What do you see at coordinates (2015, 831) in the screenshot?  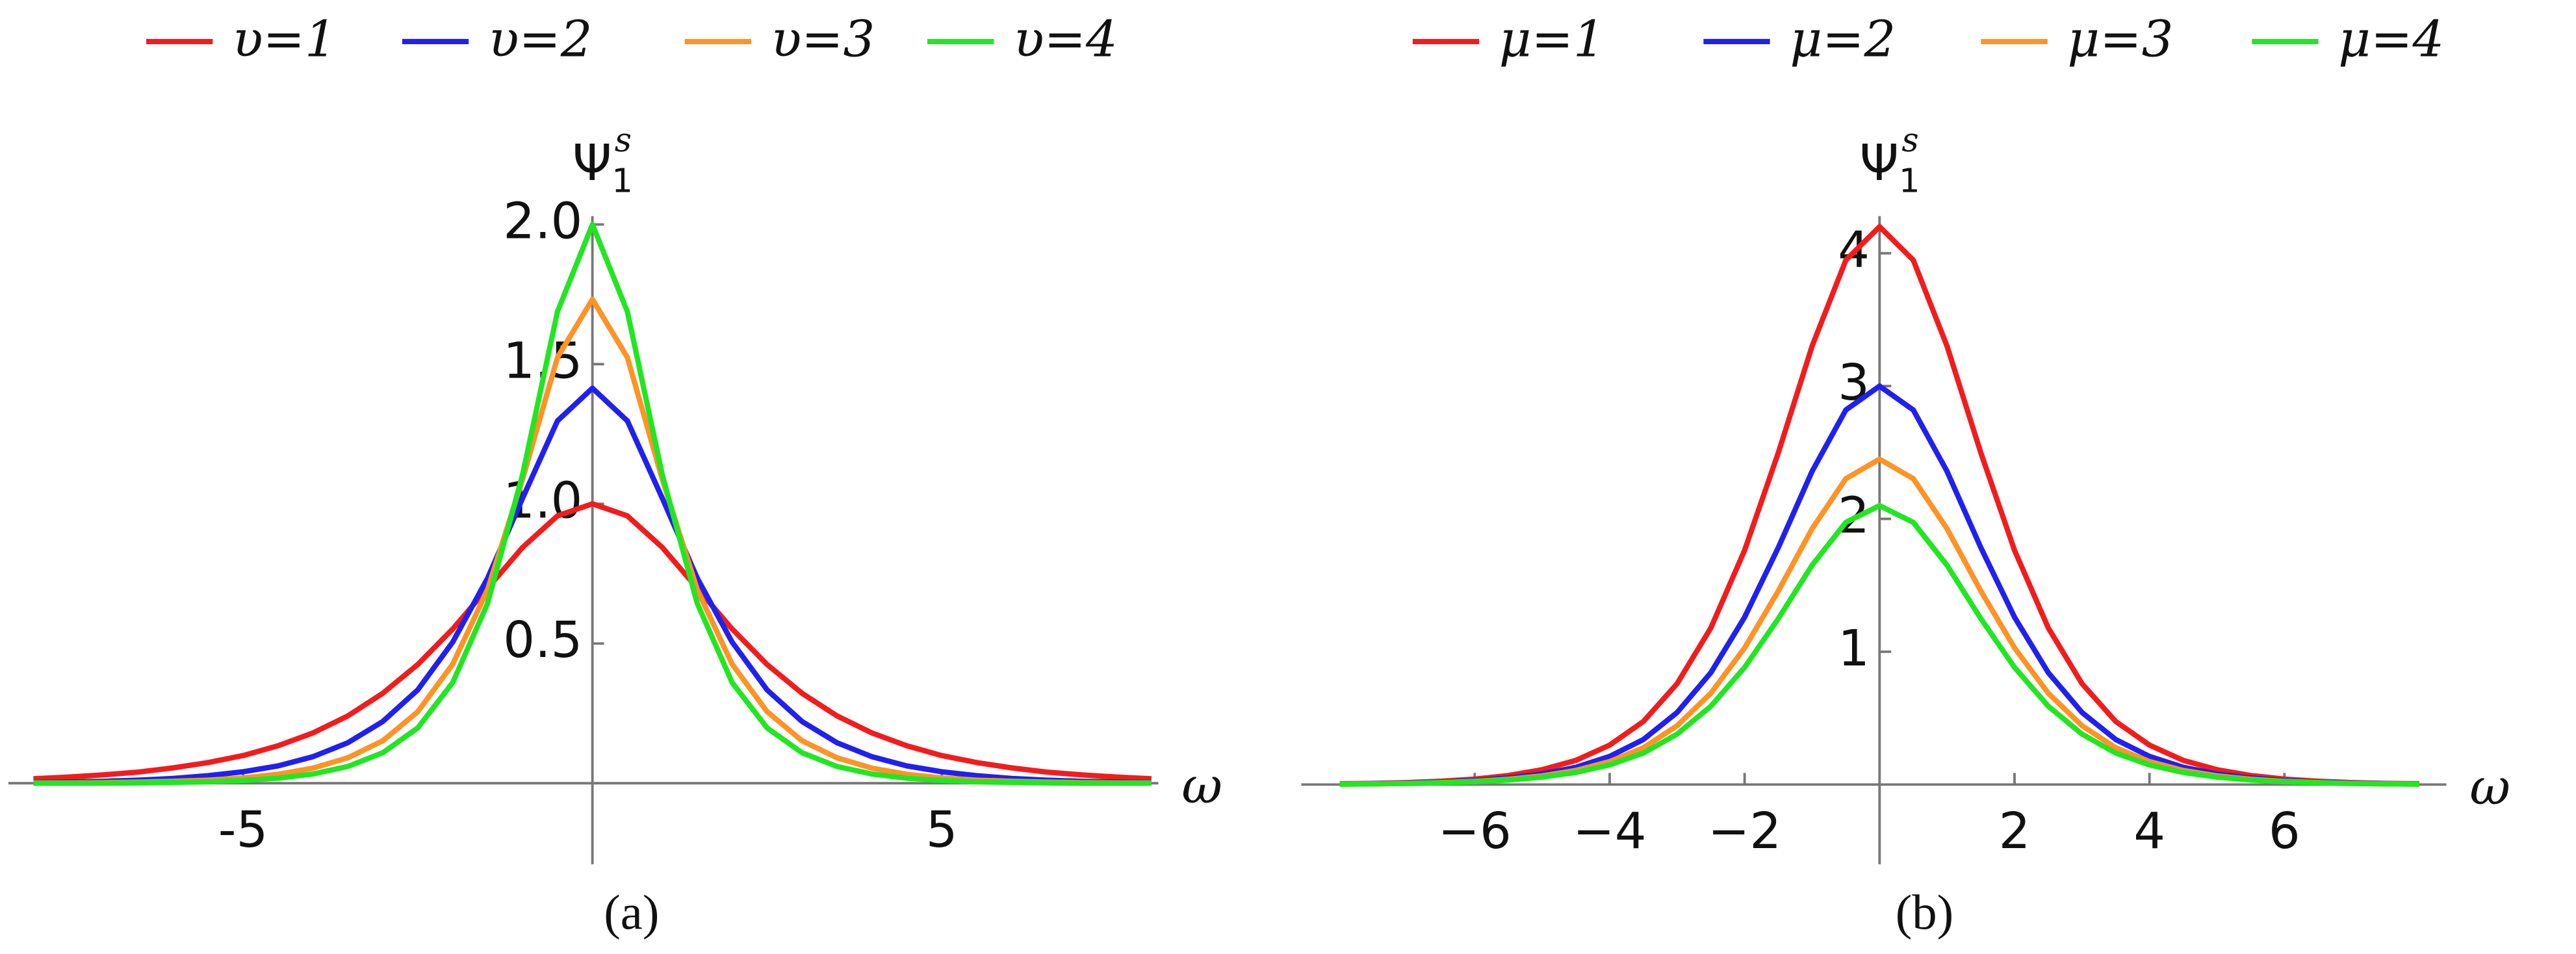 I see `x-tick-label: 2` at bounding box center [2015, 831].